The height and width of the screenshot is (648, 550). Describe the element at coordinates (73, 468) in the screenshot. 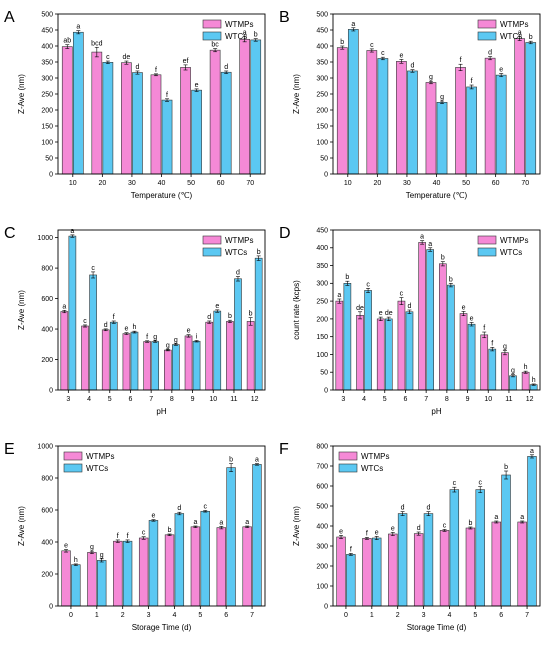

I see `legend-swatch-wtcs` at that location.